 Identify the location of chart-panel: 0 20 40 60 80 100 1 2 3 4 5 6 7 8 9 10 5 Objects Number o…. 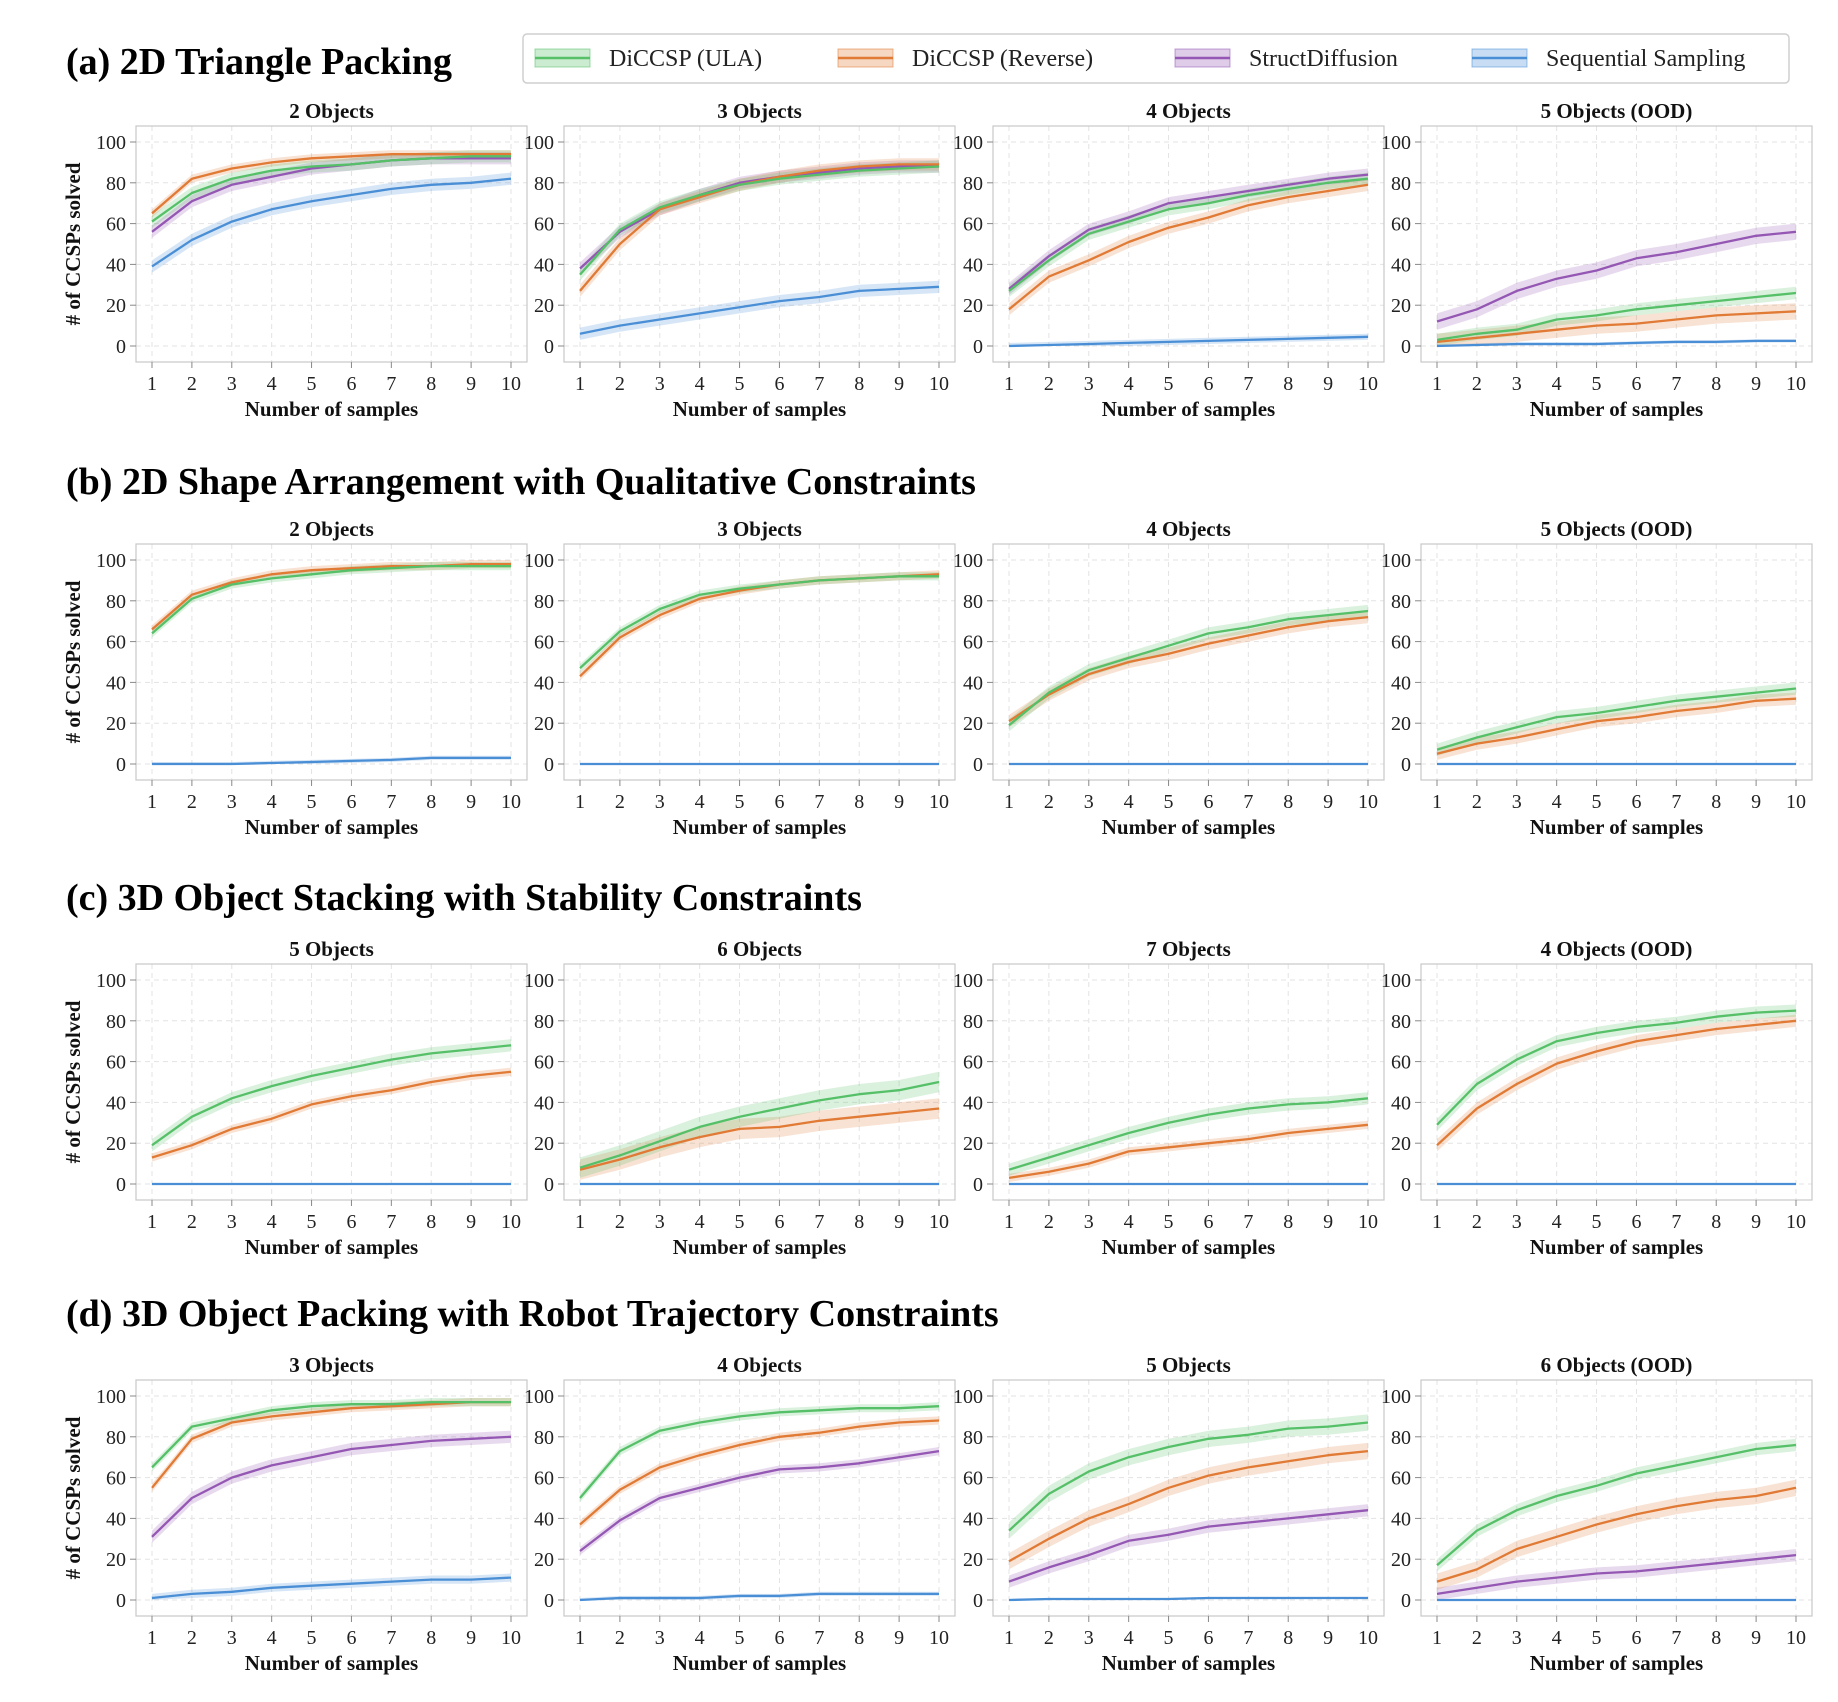
(294, 1098).